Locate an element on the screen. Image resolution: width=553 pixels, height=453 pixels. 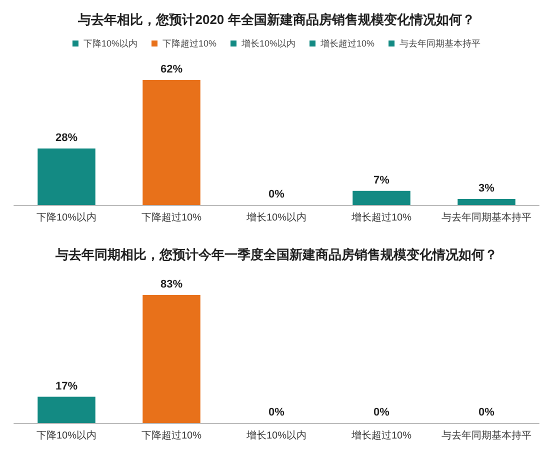
legend-label: 增长10%以内 is located at coordinates (268, 43).